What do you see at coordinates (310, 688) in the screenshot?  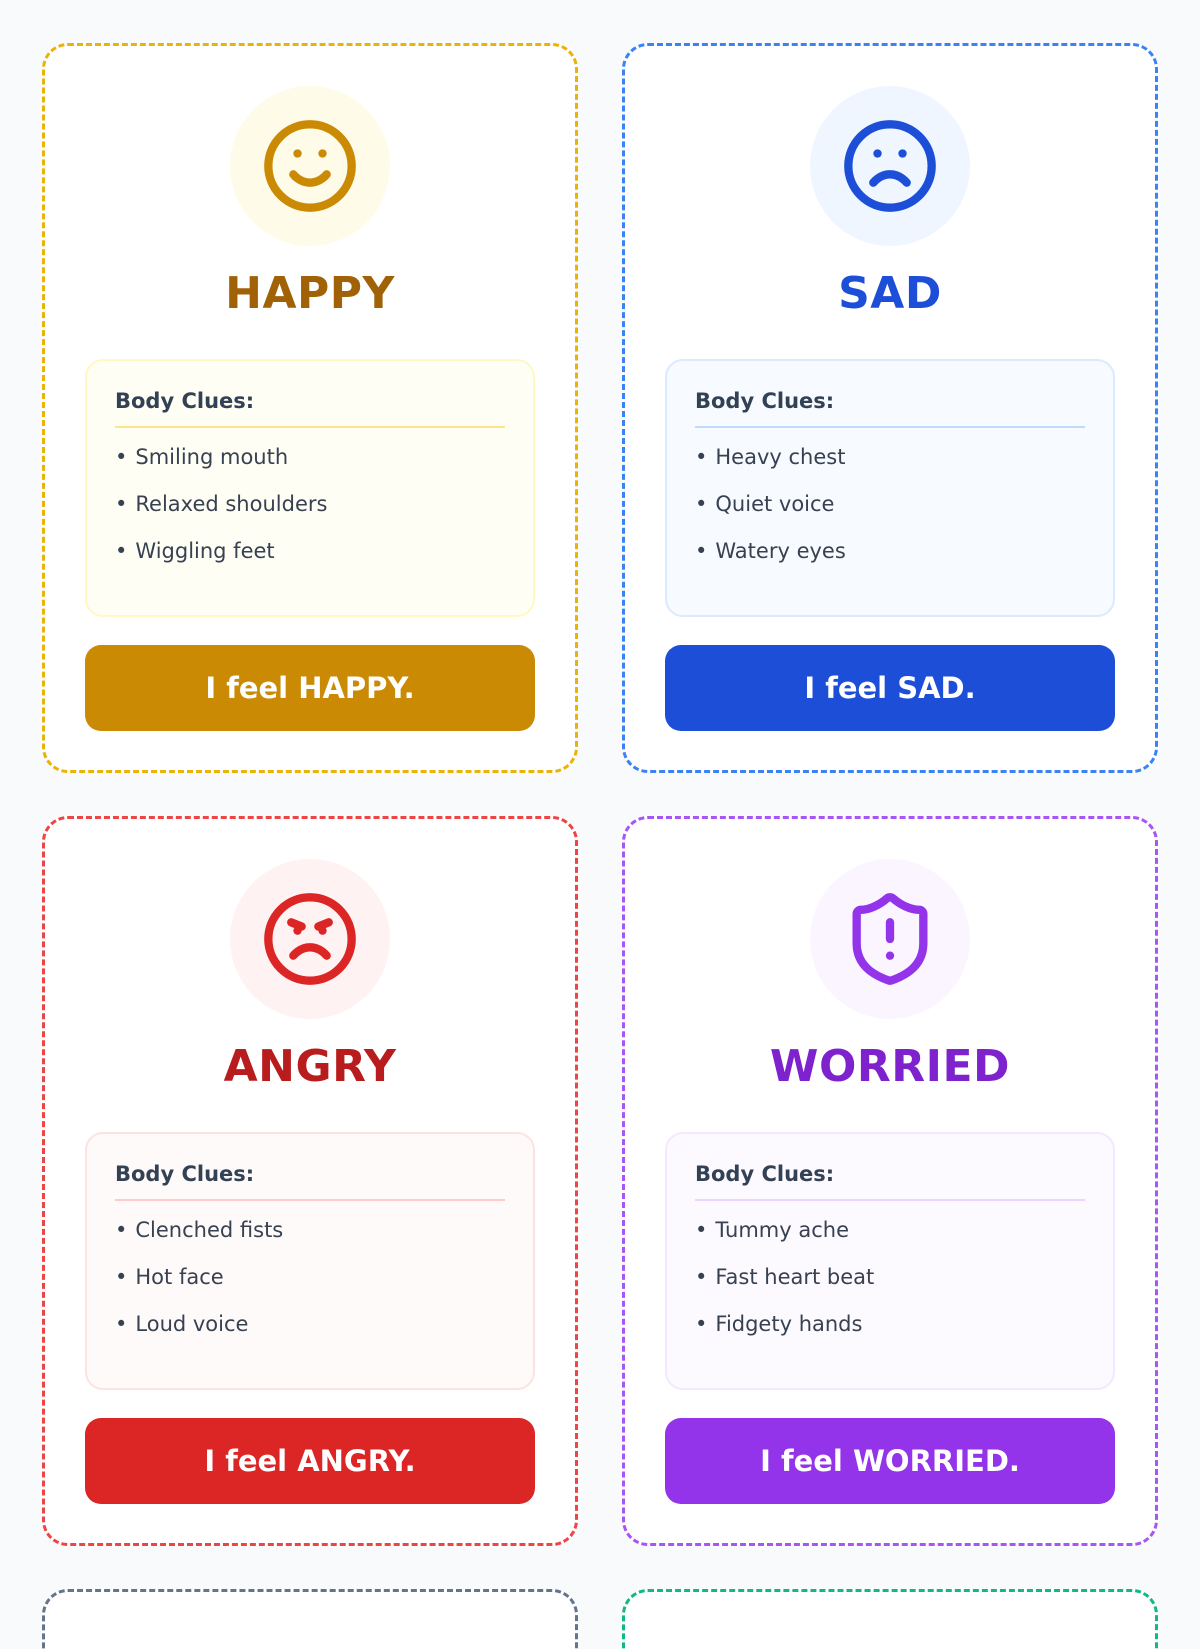 I see `i-feel-happy-button: I feel HAPPY.` at bounding box center [310, 688].